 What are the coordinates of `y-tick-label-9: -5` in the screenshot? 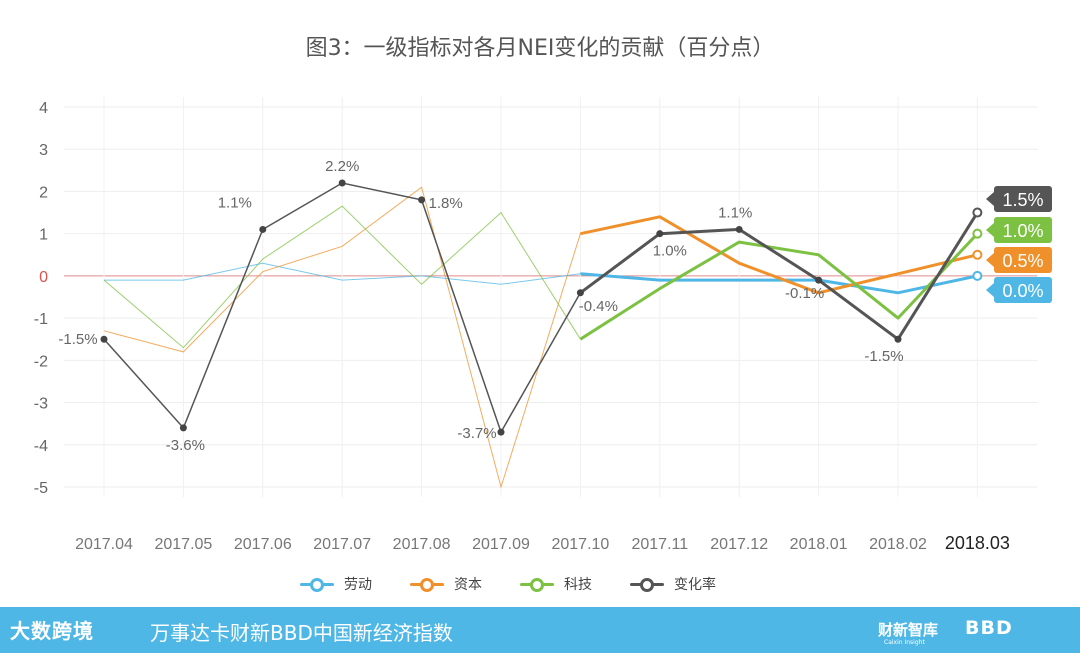 It's located at (41, 488).